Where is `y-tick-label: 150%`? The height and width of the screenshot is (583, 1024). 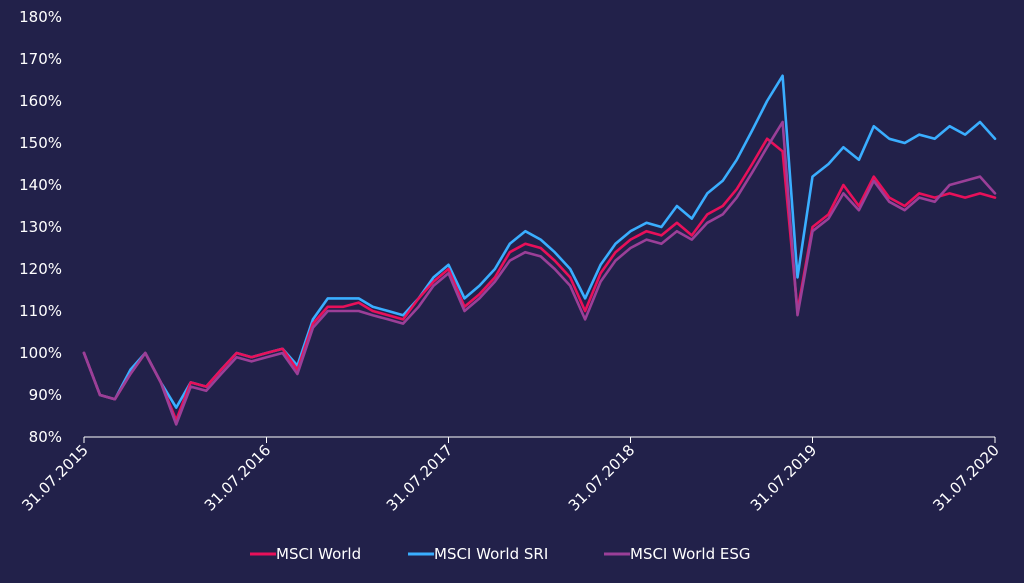 y-tick-label: 150% is located at coordinates (40, 143).